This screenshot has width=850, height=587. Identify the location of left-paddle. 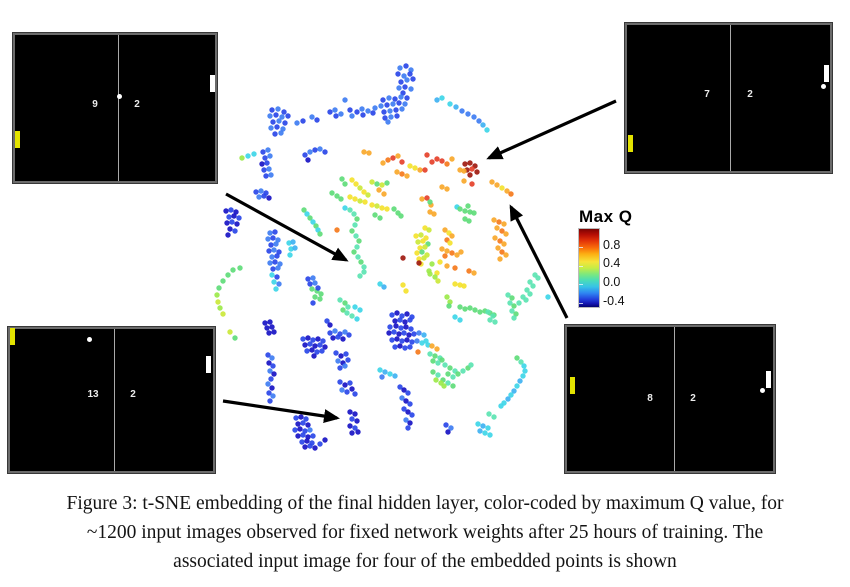
(630, 143).